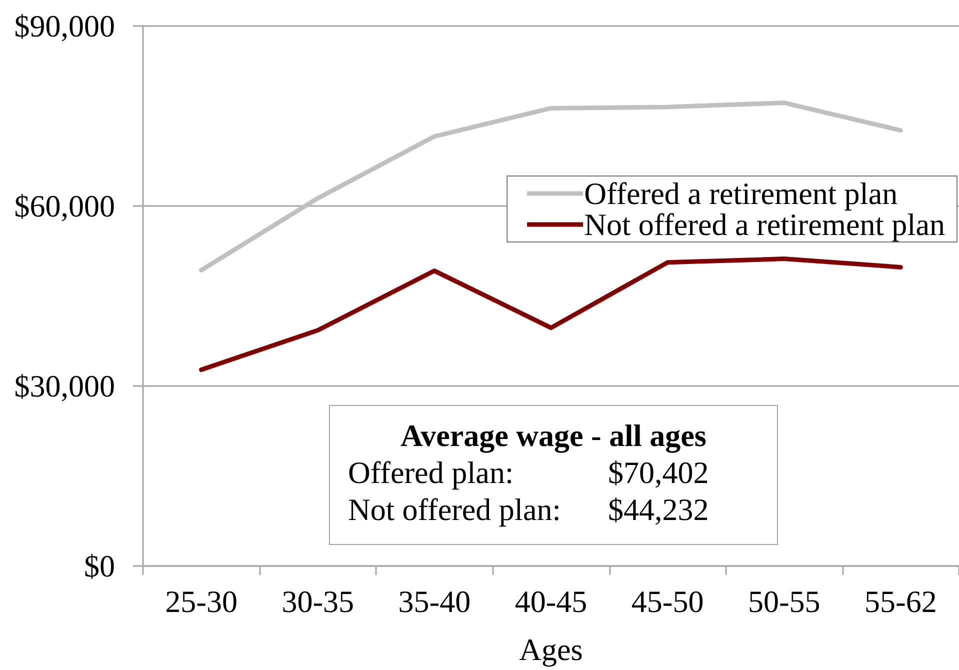 The width and height of the screenshot is (959, 670). Describe the element at coordinates (900, 601) in the screenshot. I see `x-tick-label: 55-62` at that location.